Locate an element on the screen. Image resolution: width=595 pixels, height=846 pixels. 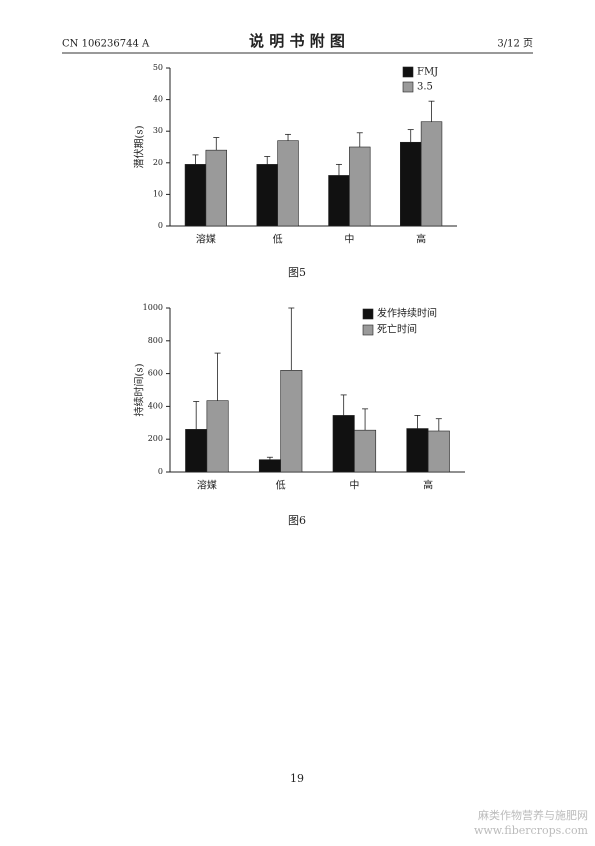
y-tick-label: 50 is located at coordinates (158, 67).